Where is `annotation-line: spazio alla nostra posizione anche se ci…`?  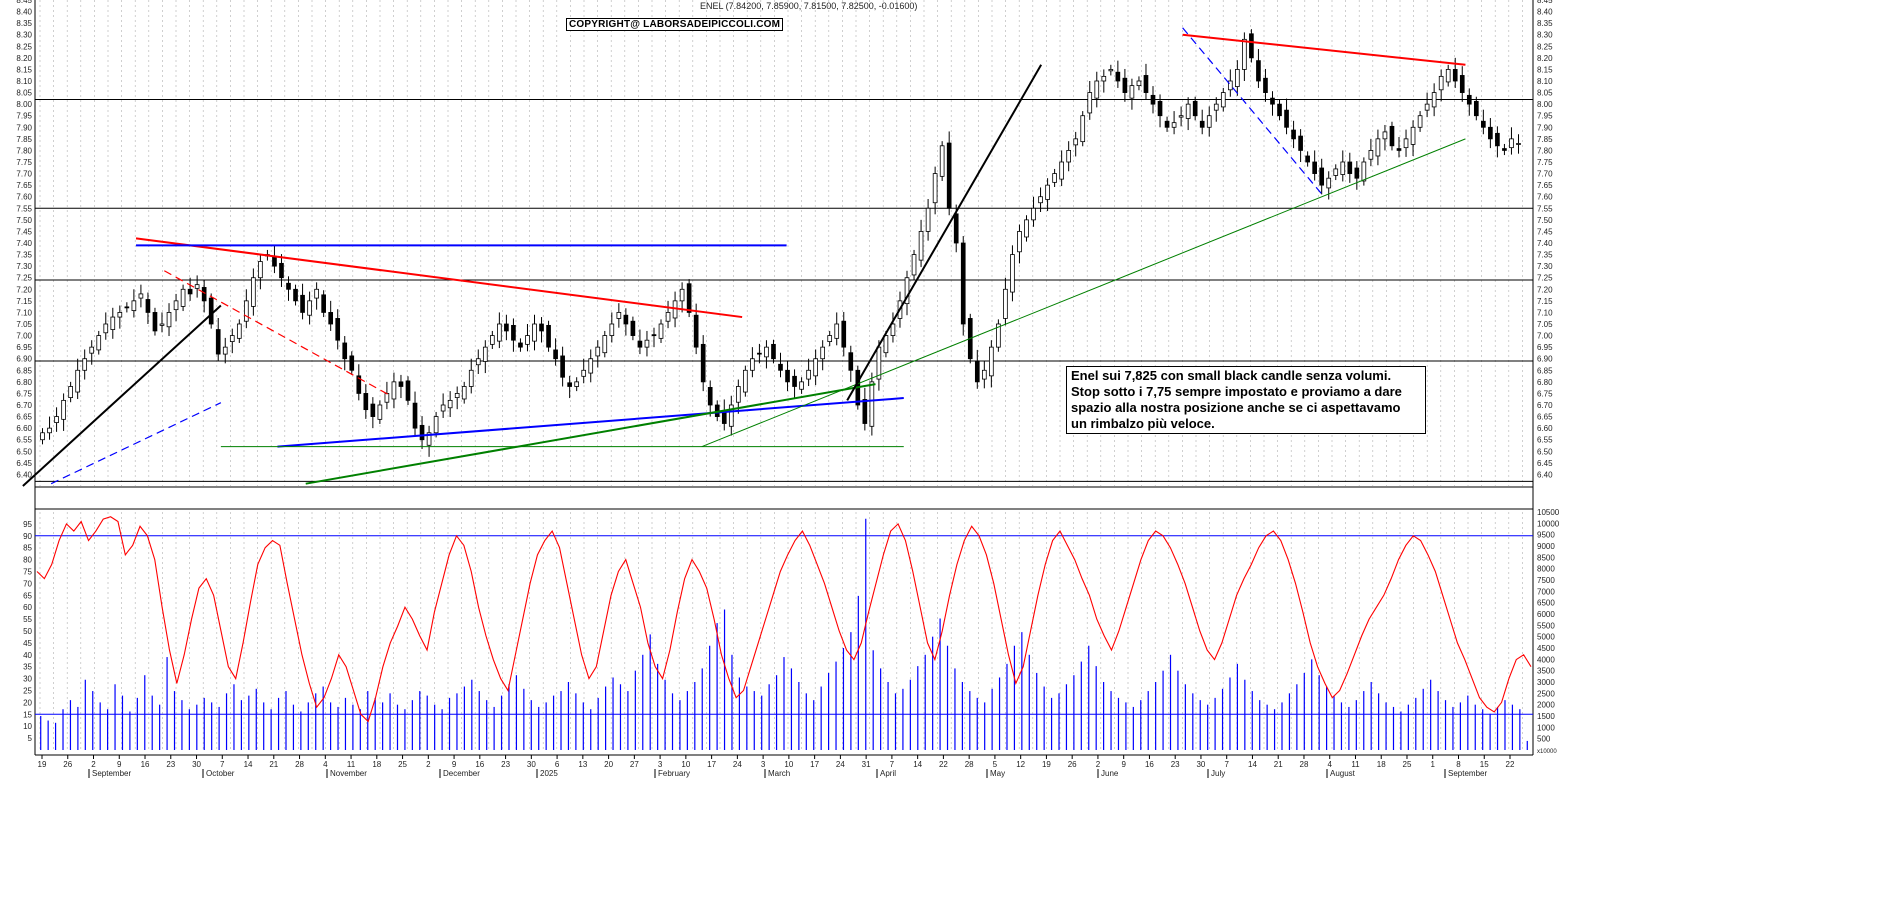 annotation-line: spazio alla nostra posizione anche se ci… is located at coordinates (1236, 407).